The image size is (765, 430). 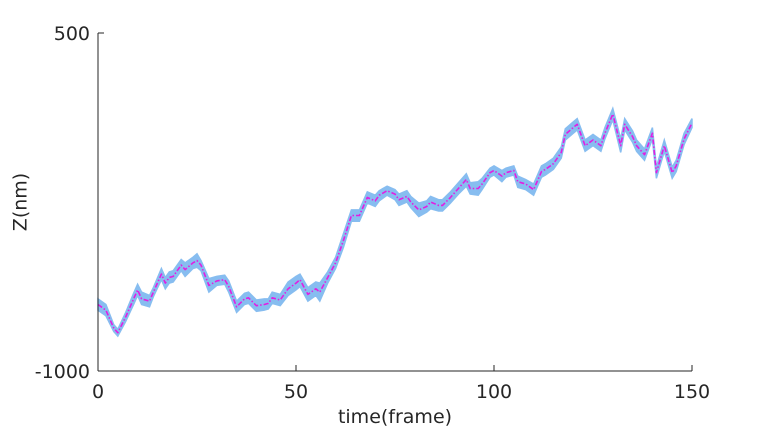 I want to click on x-tick-label: 0, so click(x=98, y=392).